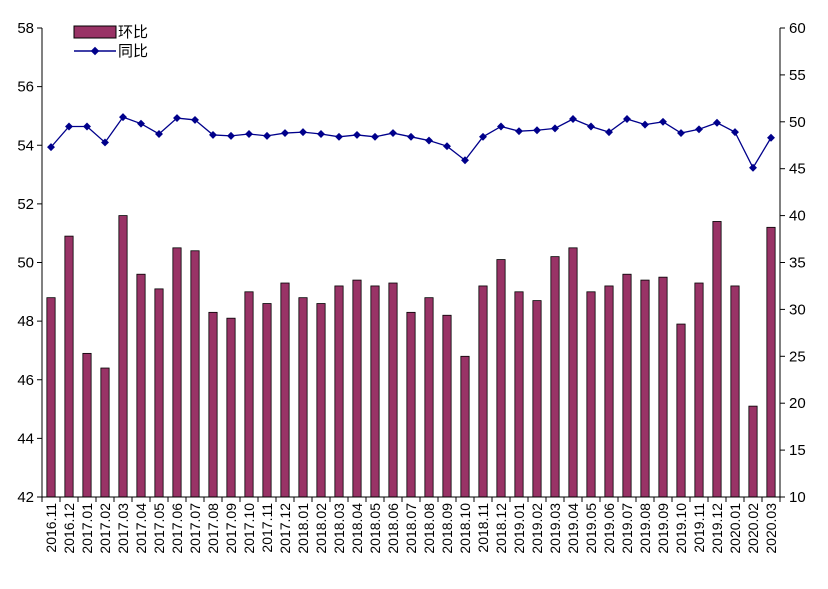 The height and width of the screenshot is (589, 828). I want to click on x-tick-label: 2017.04, so click(141, 528).